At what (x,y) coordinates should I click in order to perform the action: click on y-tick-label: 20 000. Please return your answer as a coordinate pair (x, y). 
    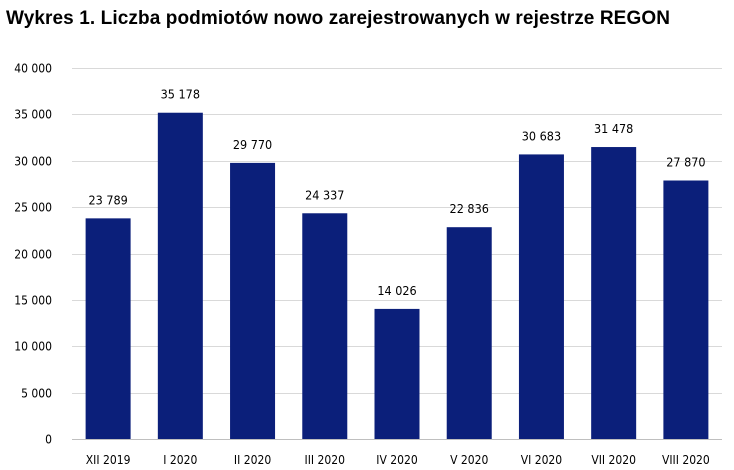
    Looking at the image, I should click on (33, 255).